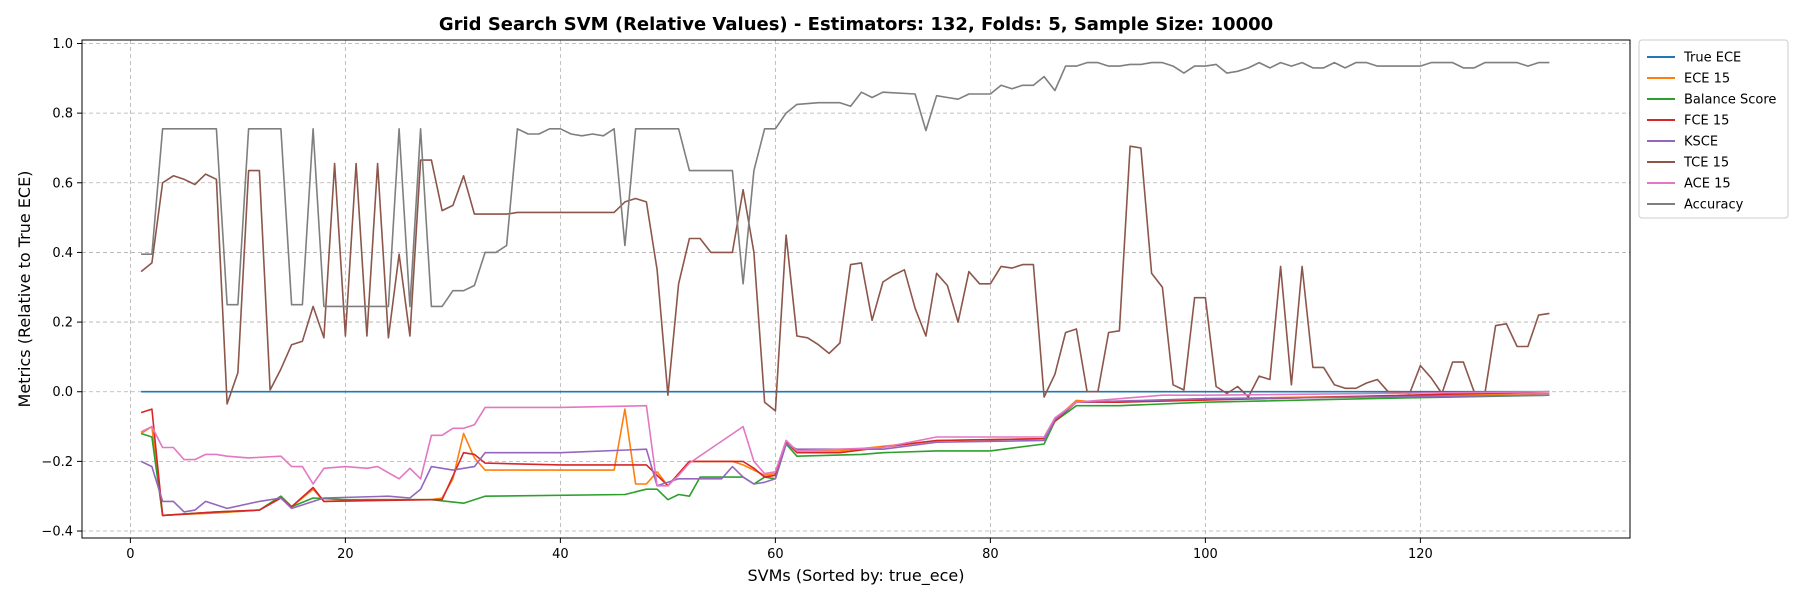  I want to click on legend-label: ACE 15, so click(1707, 184).